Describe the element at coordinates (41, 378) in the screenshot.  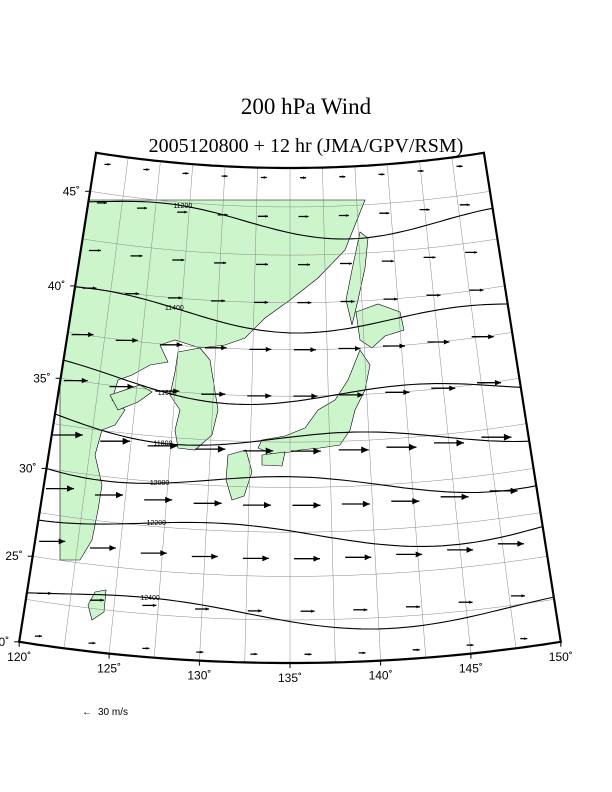
I see `lat-tick-label: 35˚` at that location.